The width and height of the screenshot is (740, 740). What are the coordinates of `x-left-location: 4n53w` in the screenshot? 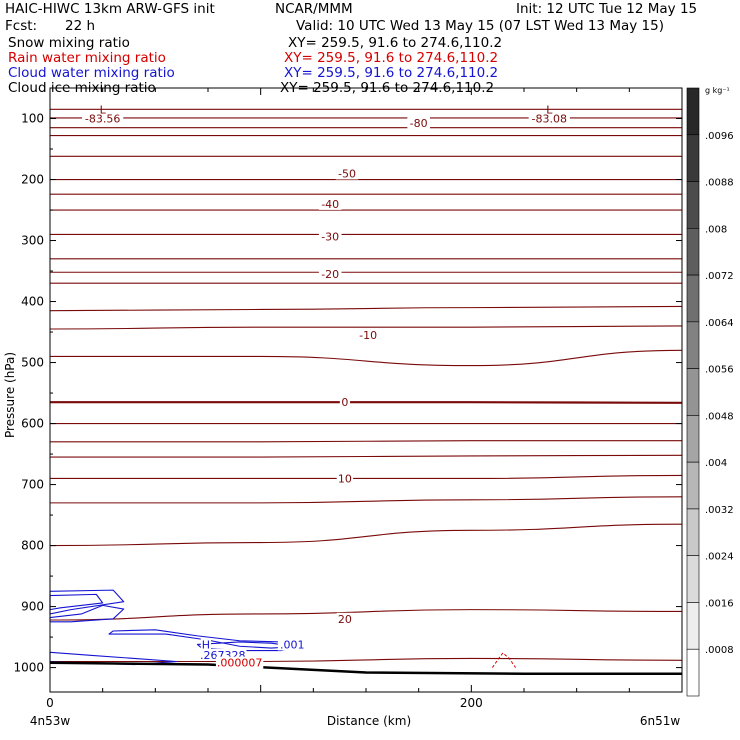 It's located at (50, 721).